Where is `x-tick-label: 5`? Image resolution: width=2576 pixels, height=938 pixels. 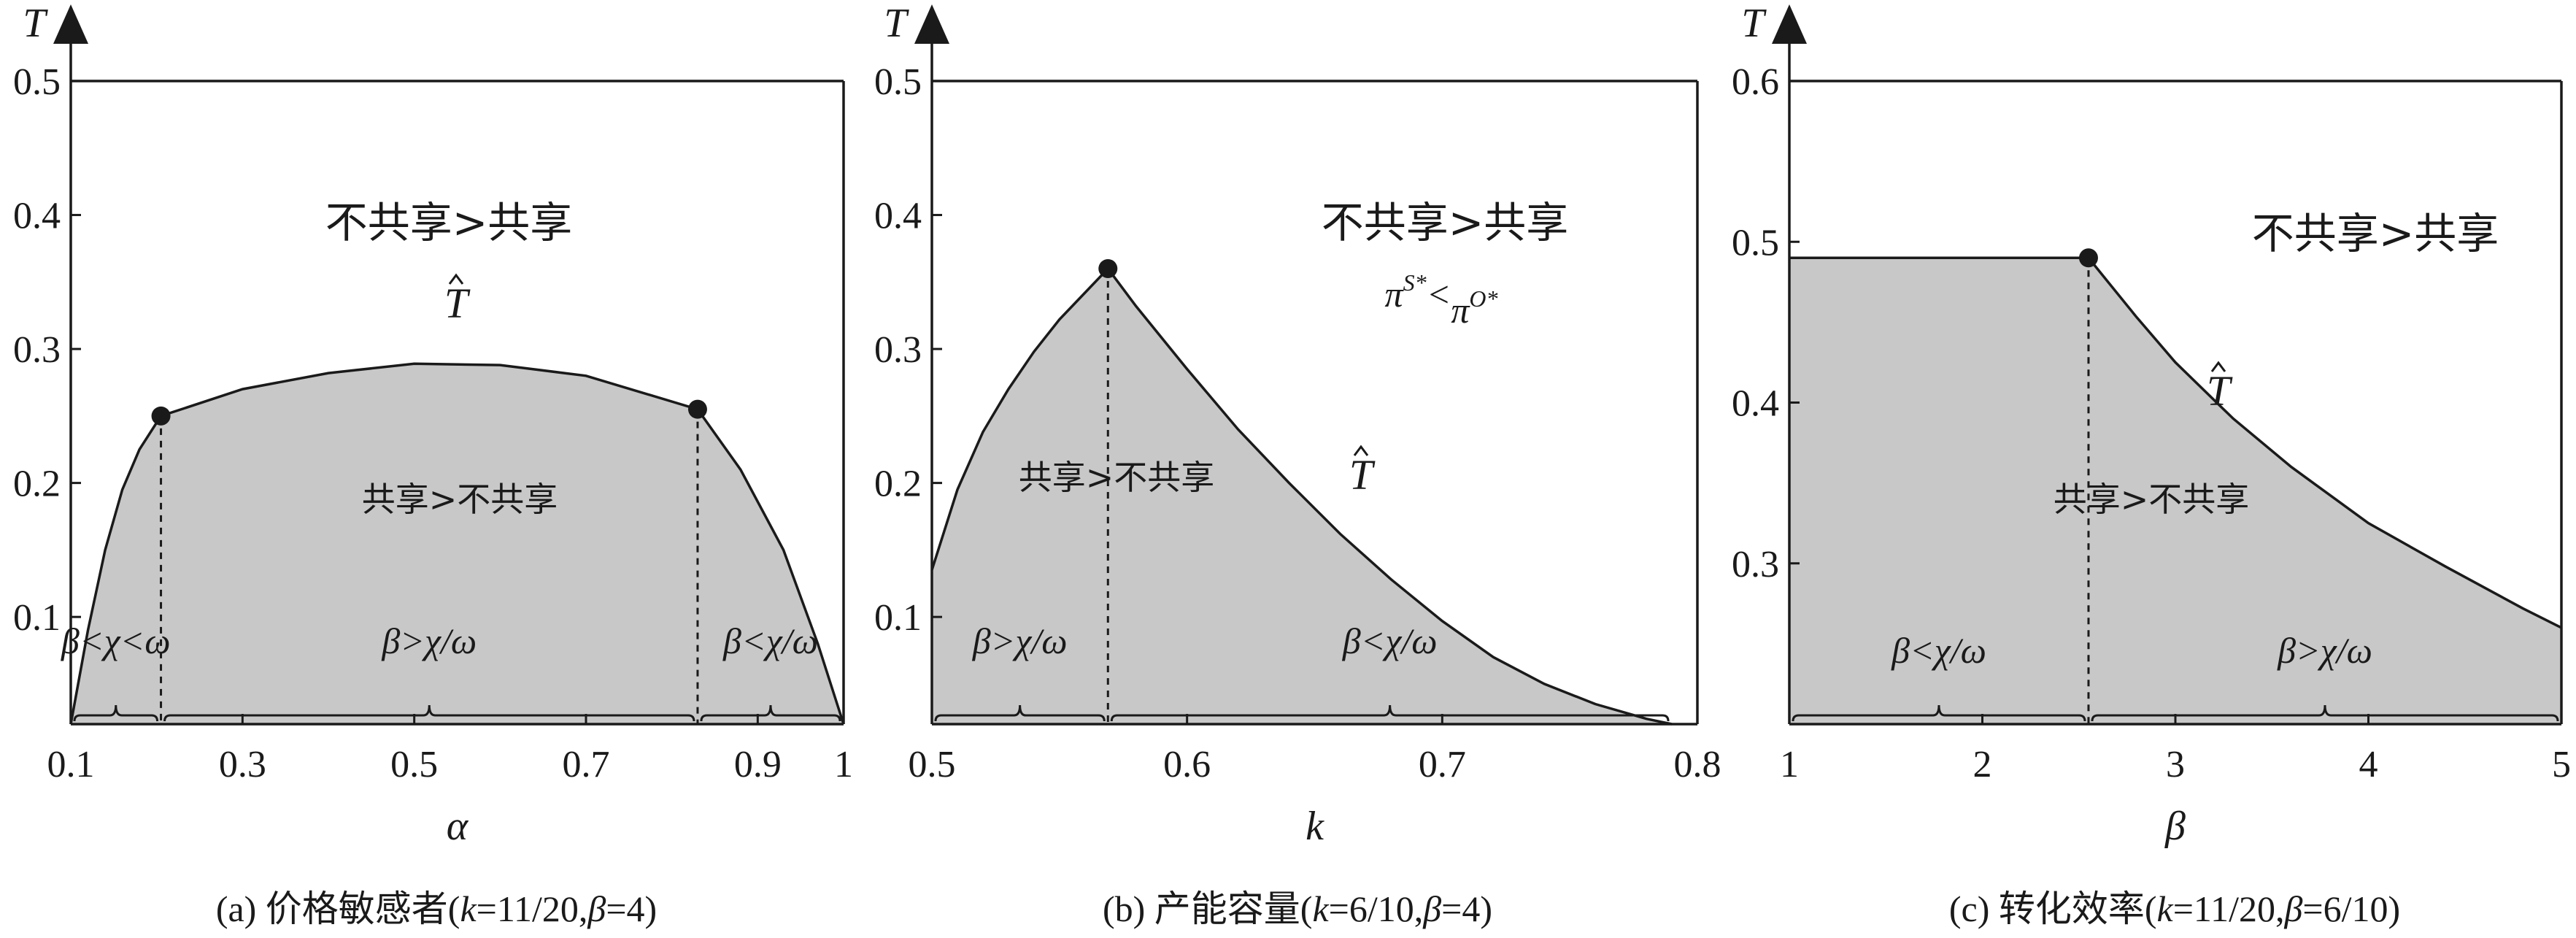 x-tick-label: 5 is located at coordinates (2561, 764).